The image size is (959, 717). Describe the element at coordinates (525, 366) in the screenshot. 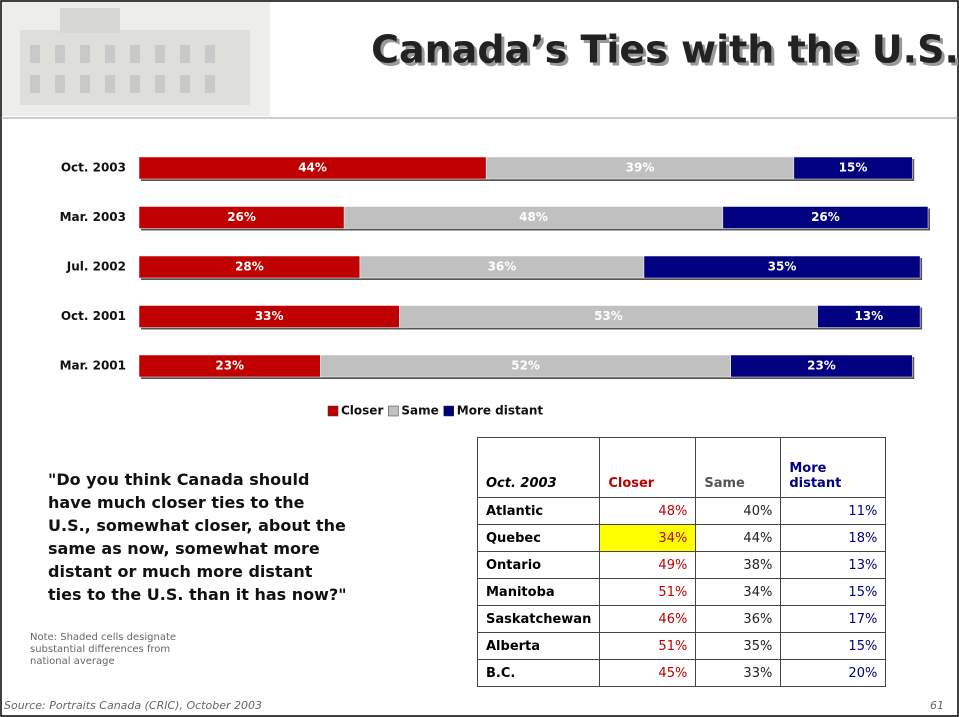

I see `bar-value-label: 52%` at that location.